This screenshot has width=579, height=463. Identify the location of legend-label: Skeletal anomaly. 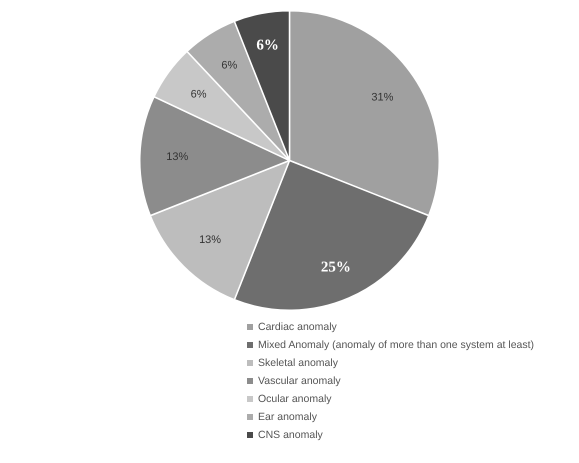
(298, 363).